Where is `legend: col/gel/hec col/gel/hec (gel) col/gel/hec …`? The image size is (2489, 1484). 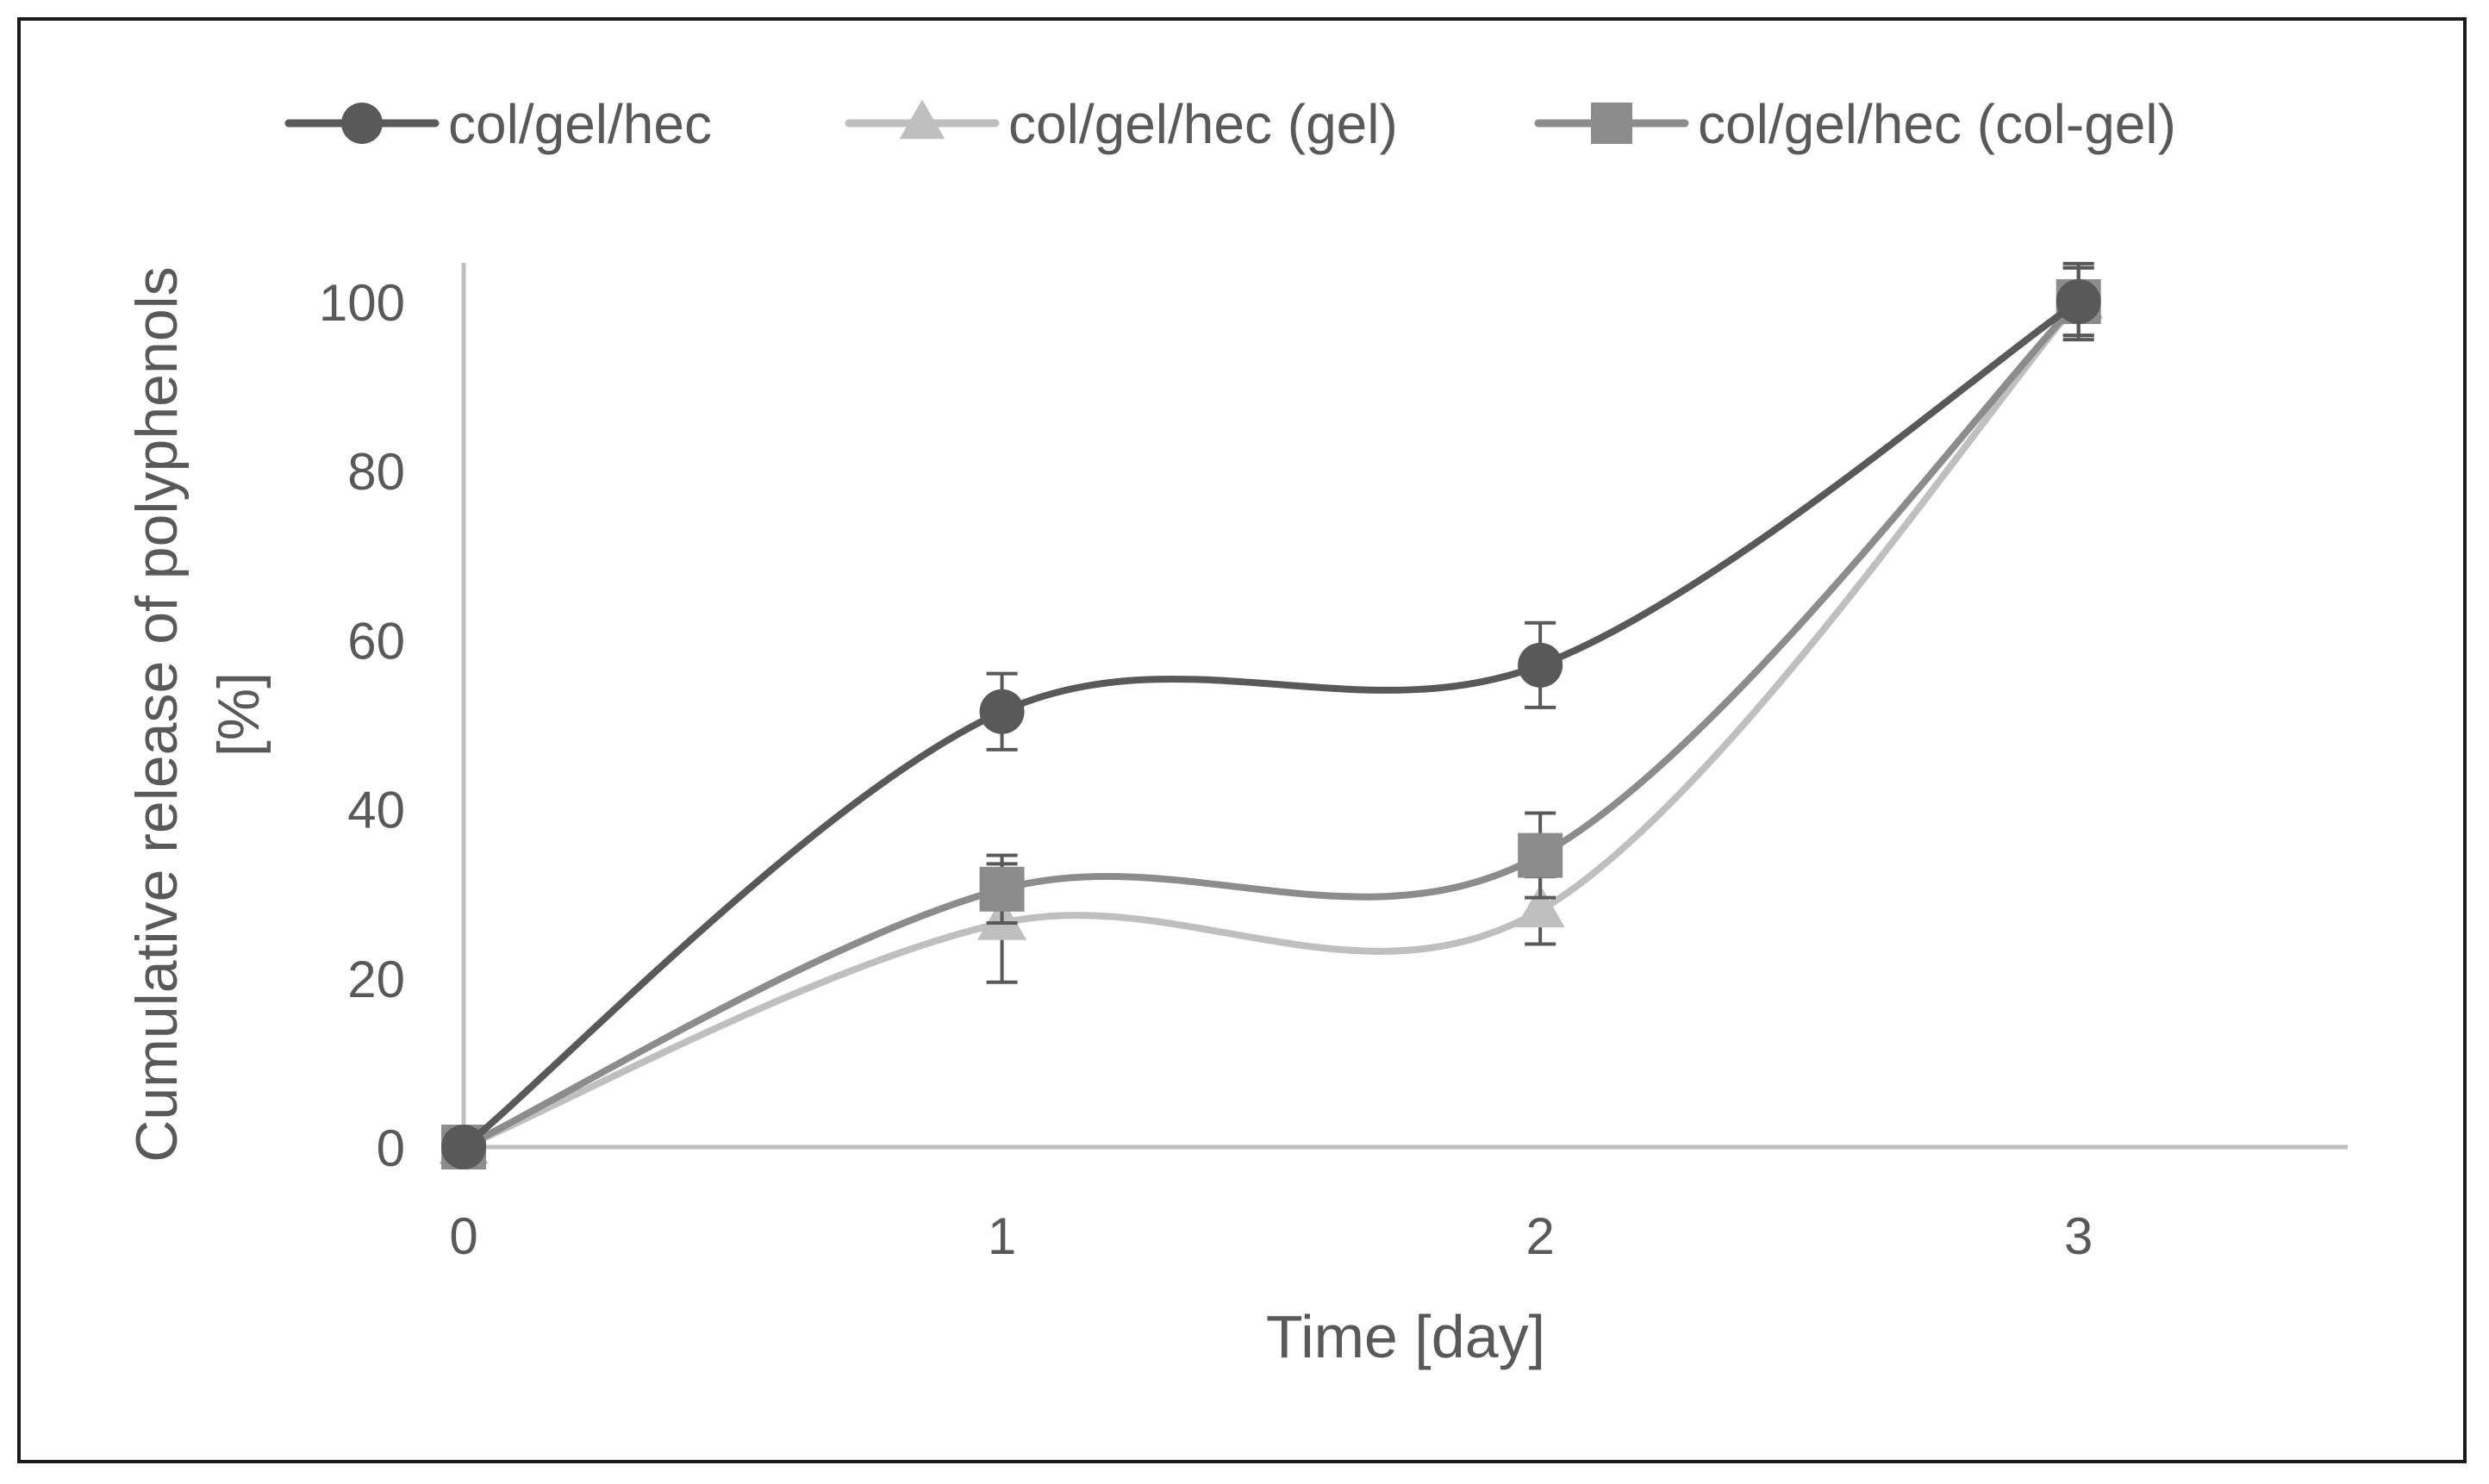
legend: col/gel/hec col/gel/hec (gel) col/gel/hec … is located at coordinates (1230, 124).